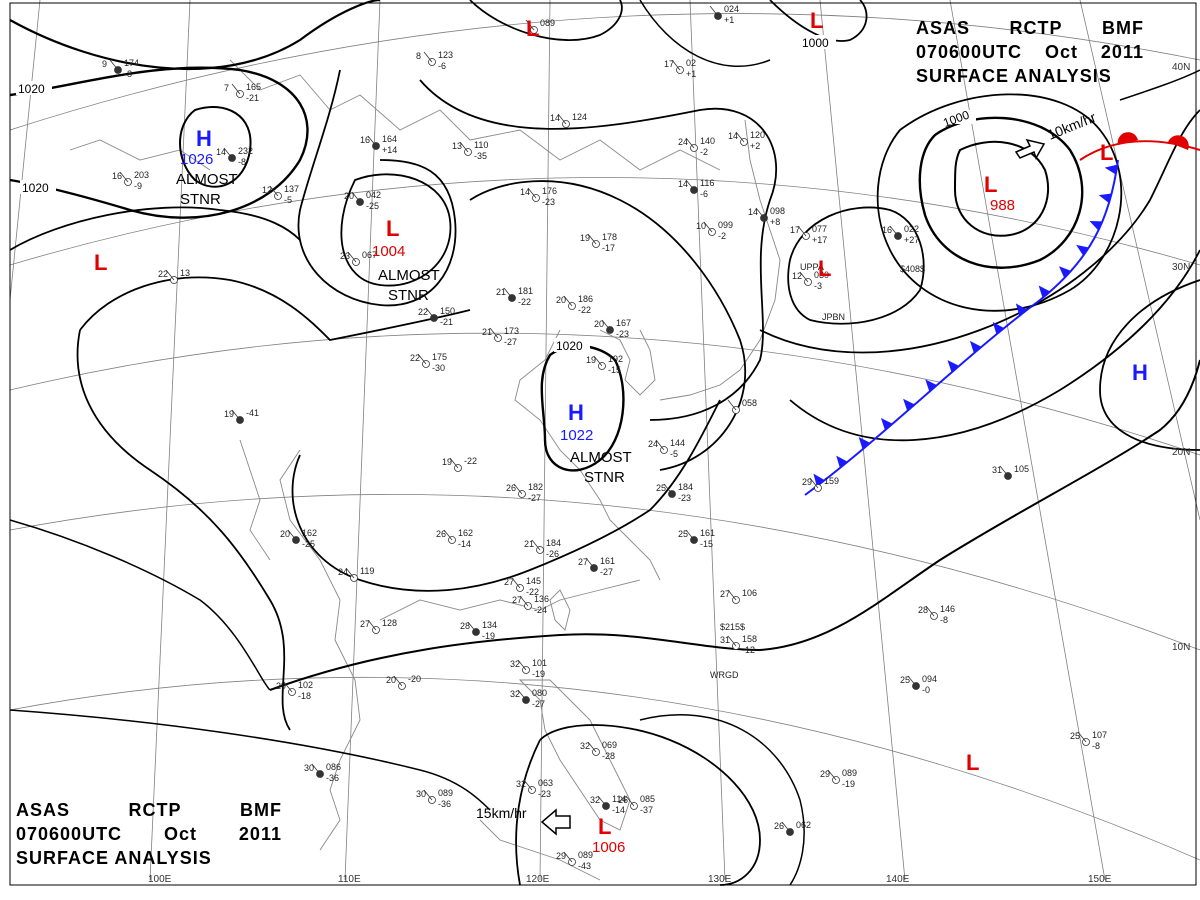 The height and width of the screenshot is (900, 1200). I want to click on isobar-east-top, so click(1159, 85).